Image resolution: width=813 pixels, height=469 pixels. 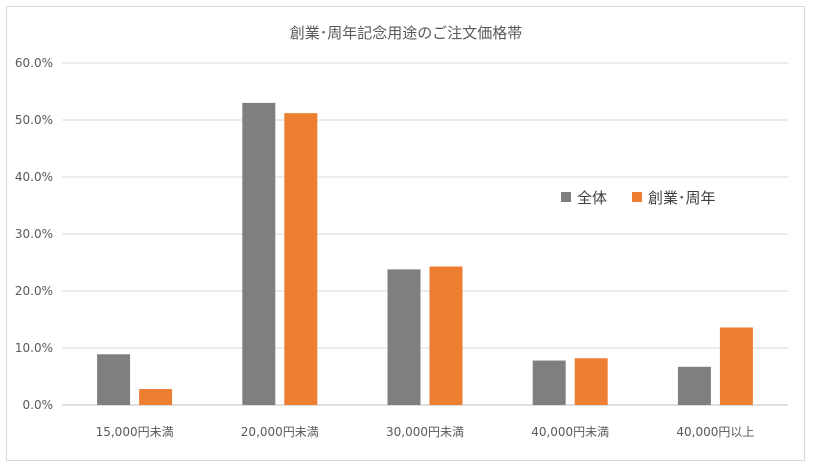 What do you see at coordinates (34, 63) in the screenshot?
I see `y-tick-label: 60.0%` at bounding box center [34, 63].